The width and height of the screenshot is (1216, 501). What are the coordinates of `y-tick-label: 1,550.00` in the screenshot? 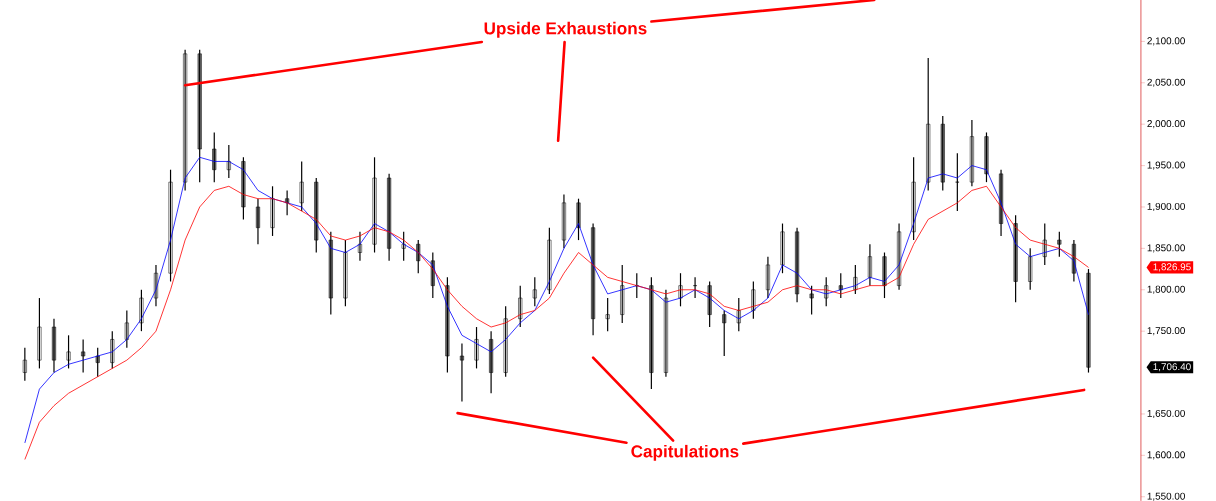 It's located at (1166, 496).